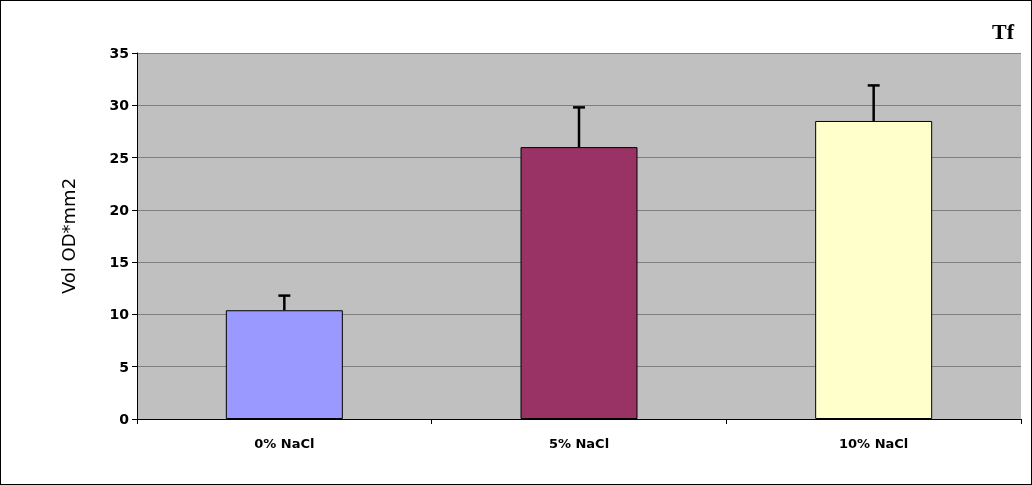  What do you see at coordinates (119, 53) in the screenshot?
I see `y-tick-label: 35` at bounding box center [119, 53].